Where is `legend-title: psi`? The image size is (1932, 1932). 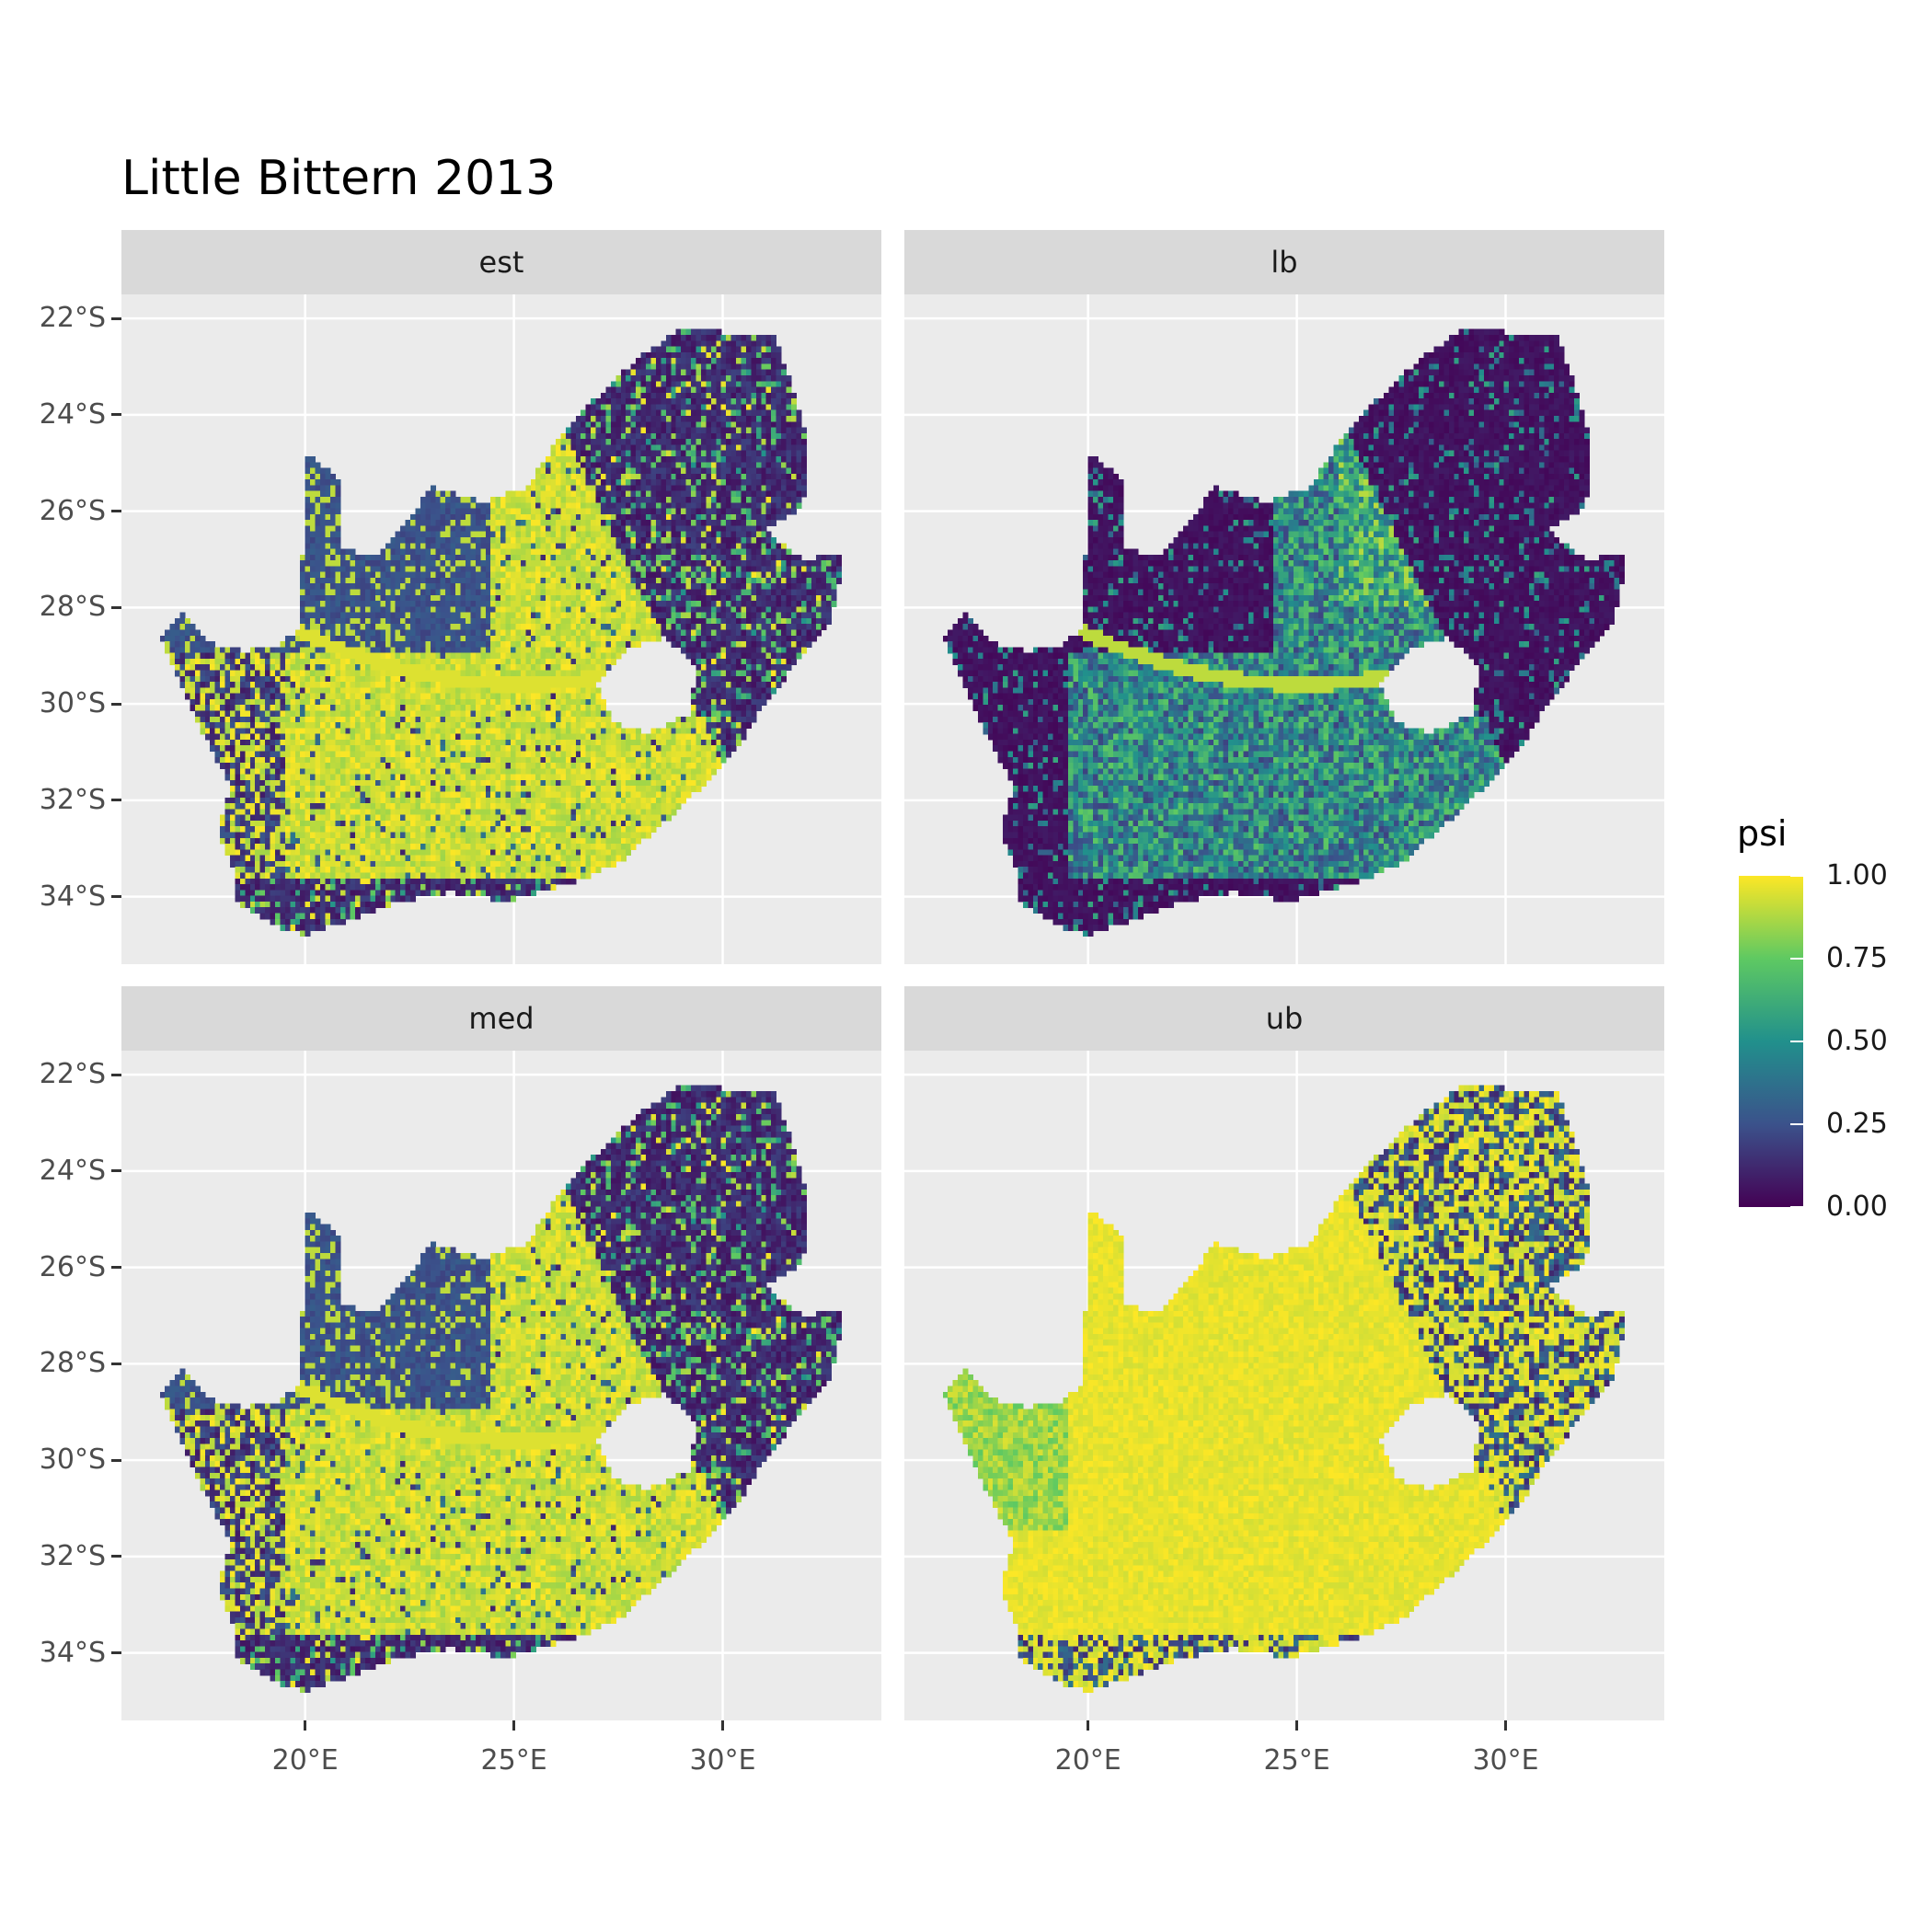 legend-title: psi is located at coordinates (1762, 833).